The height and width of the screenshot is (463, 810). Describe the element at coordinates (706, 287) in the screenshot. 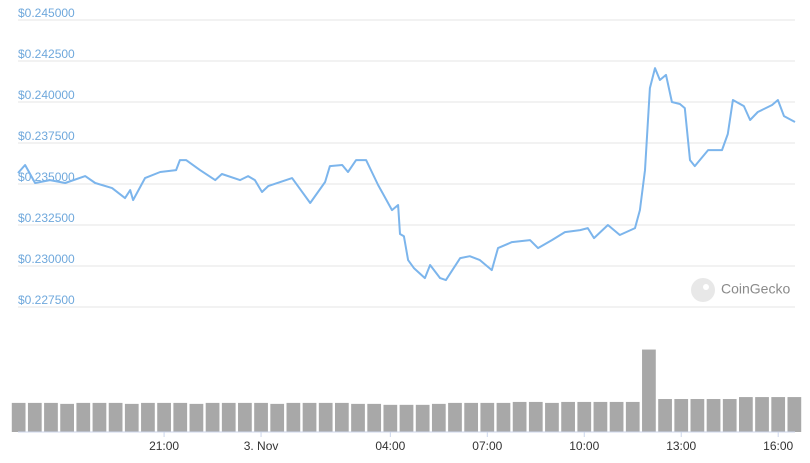

I see `watermark-icon-eye` at that location.